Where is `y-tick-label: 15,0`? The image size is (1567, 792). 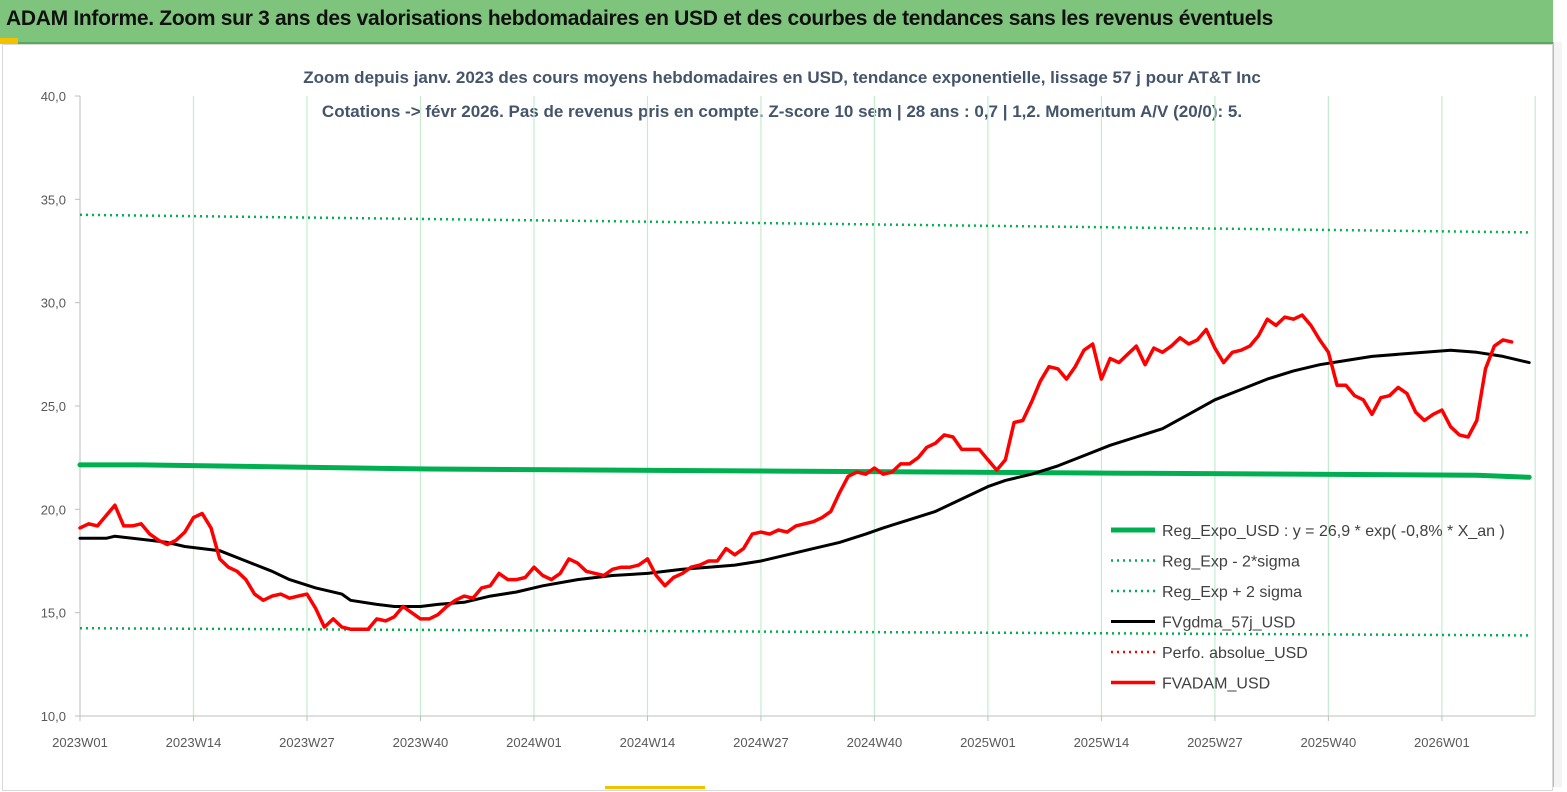 y-tick-label: 15,0 is located at coordinates (53, 613).